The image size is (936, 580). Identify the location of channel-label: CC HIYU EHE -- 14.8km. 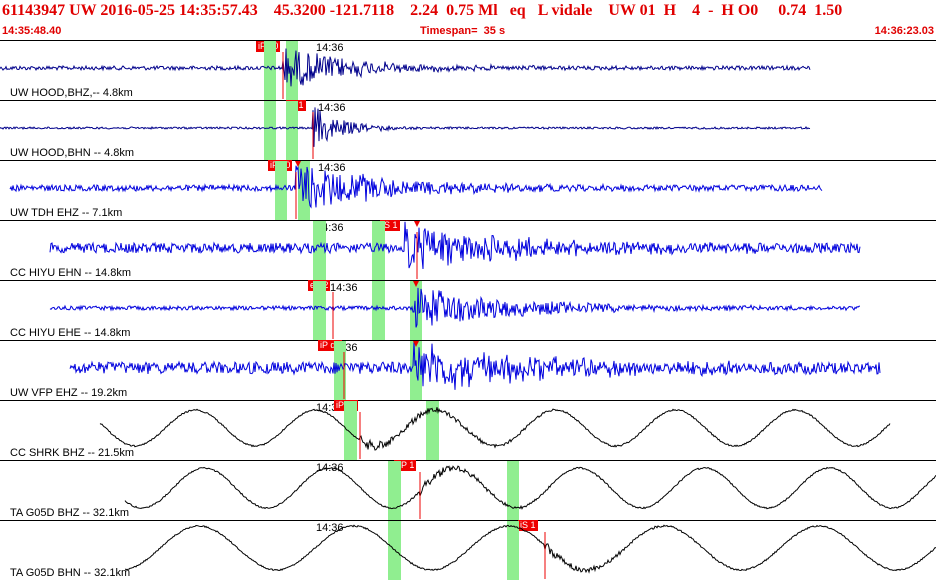
(70, 333).